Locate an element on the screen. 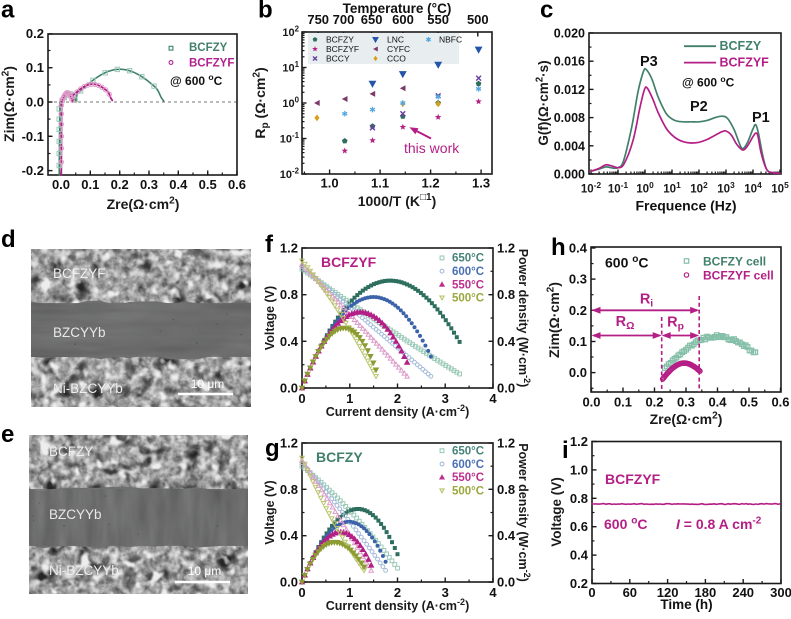 The width and height of the screenshot is (791, 619). svg-text: d is located at coordinates (8, 239).